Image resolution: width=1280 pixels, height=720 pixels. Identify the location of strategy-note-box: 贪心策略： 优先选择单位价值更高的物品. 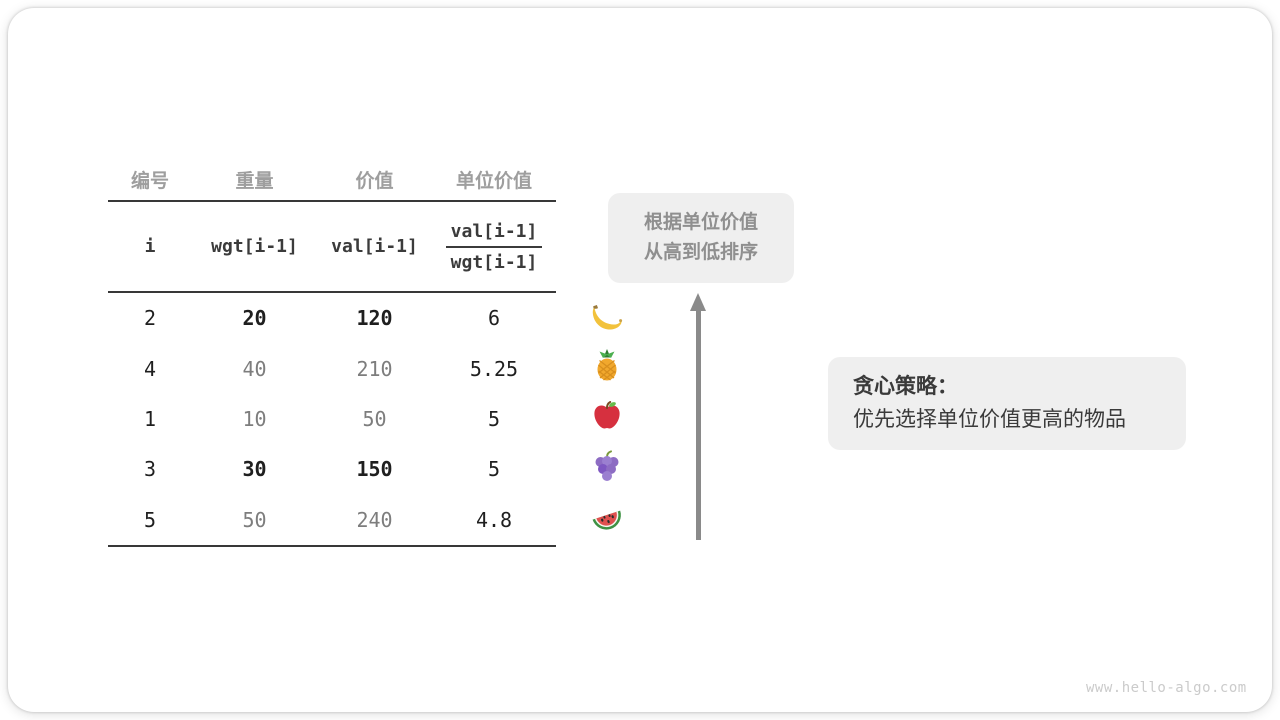
(1007, 403).